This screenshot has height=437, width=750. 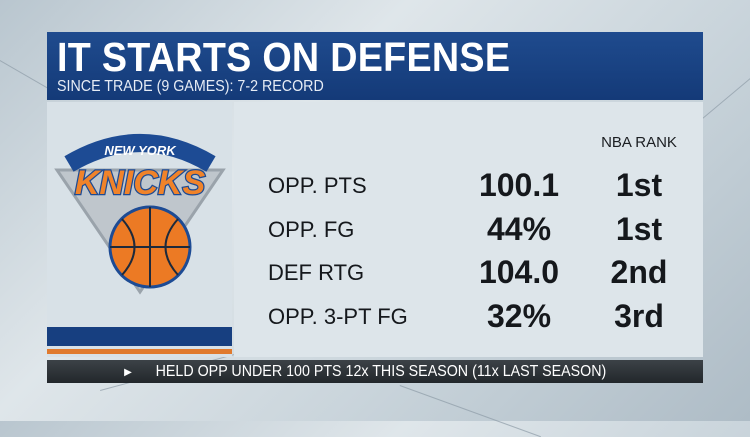 What do you see at coordinates (284, 57) in the screenshot?
I see `title: IT STARTS ON DEFENSE` at bounding box center [284, 57].